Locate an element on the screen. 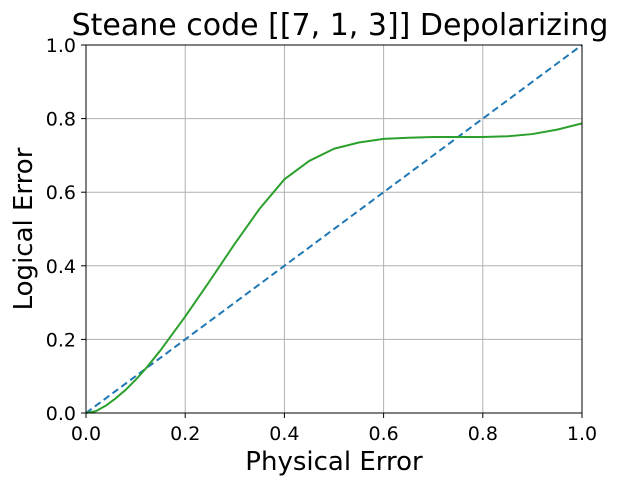 The width and height of the screenshot is (642, 487). x-tick-label: 0.6 is located at coordinates (383, 434).